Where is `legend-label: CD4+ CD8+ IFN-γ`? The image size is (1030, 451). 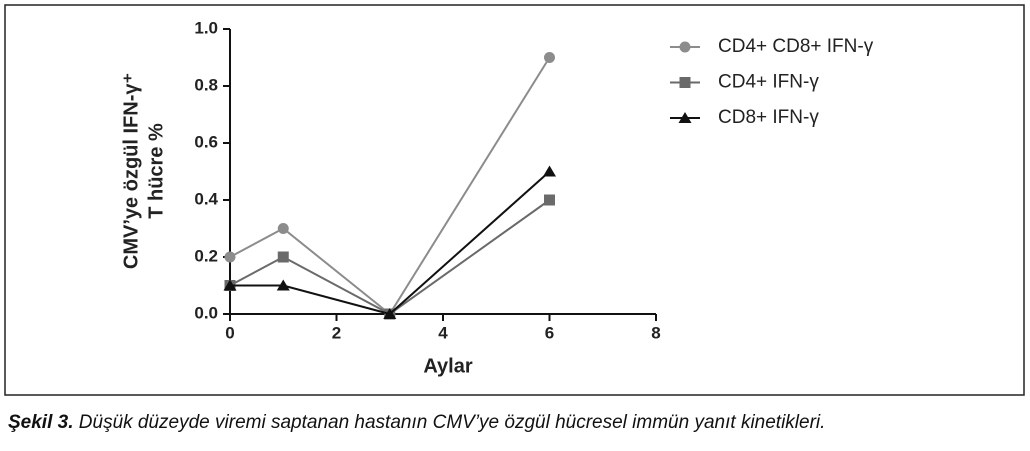
legend-label: CD4+ CD8+ IFN-γ is located at coordinates (796, 46).